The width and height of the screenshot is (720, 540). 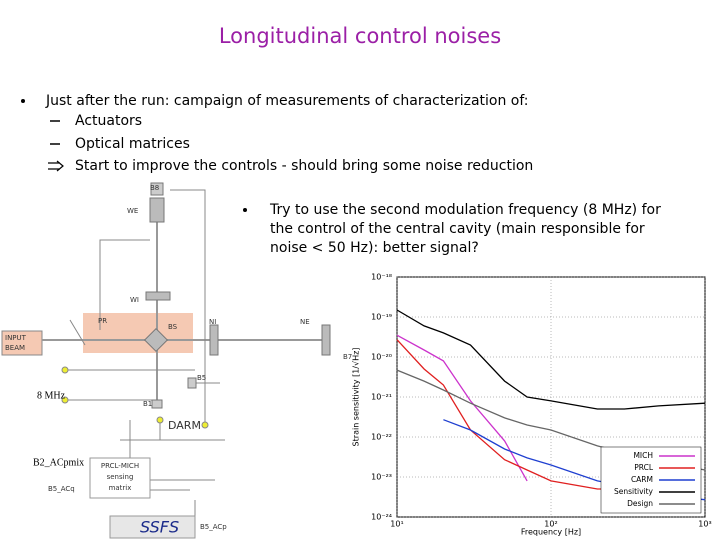 What do you see at coordinates (184, 425) in the screenshot?
I see `label: DARM` at bounding box center [184, 425].